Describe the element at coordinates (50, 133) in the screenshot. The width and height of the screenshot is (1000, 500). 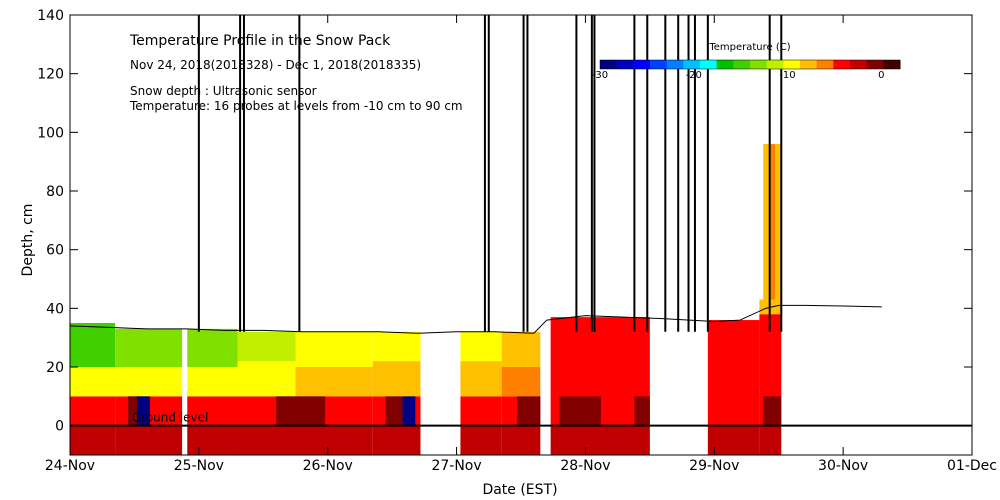
I see `y-tick-label-5: 100` at that location.